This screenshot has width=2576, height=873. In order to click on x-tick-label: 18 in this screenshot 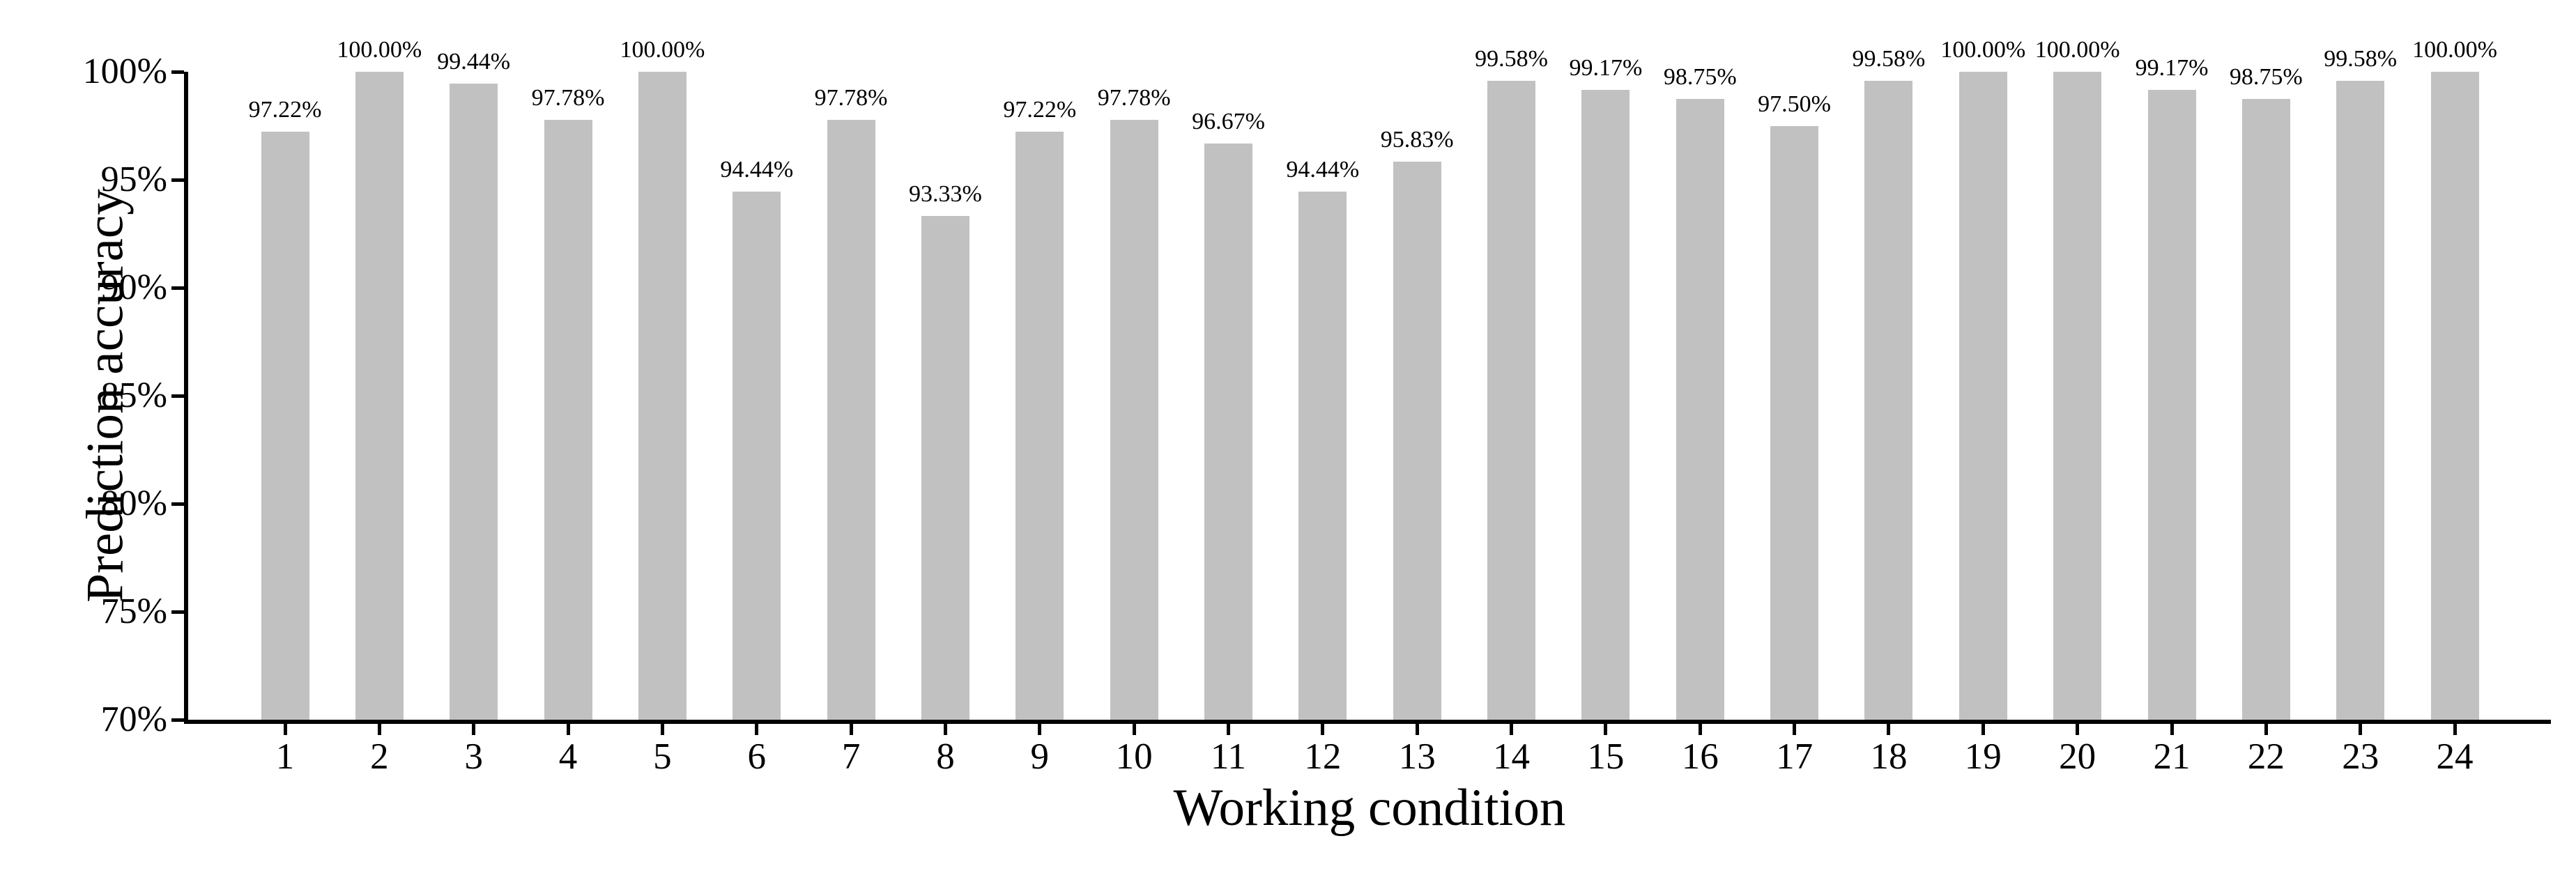, I will do `click(1889, 756)`.